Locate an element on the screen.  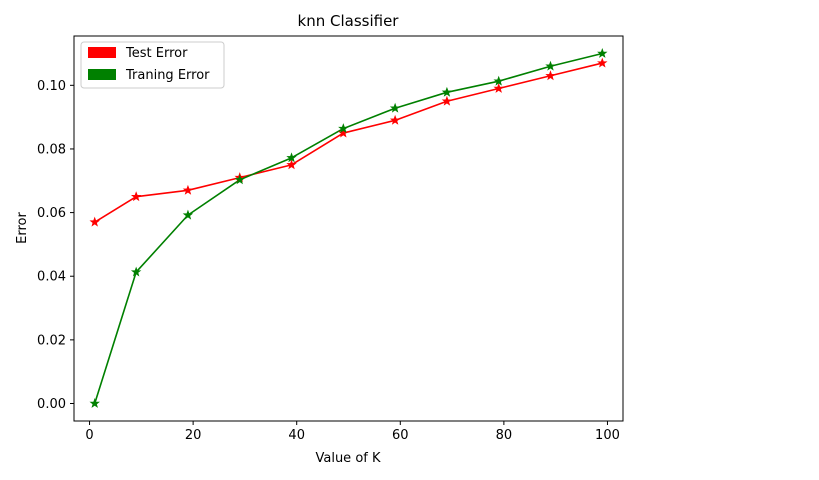
x-tick-label: 20 is located at coordinates (193, 435).